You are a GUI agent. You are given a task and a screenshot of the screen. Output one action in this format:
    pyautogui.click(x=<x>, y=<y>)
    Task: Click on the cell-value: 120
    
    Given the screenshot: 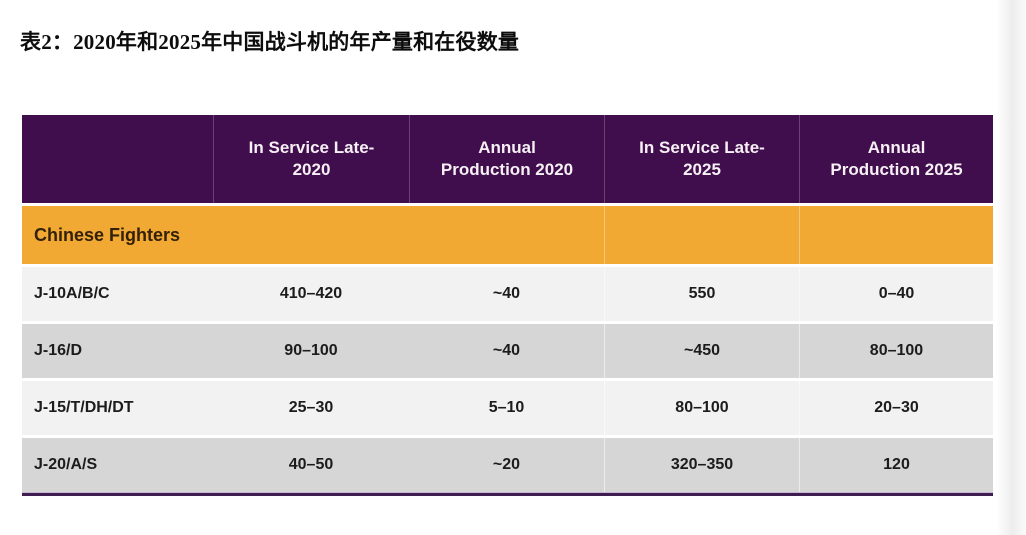 What is the action you would take?
    pyautogui.click(x=896, y=465)
    